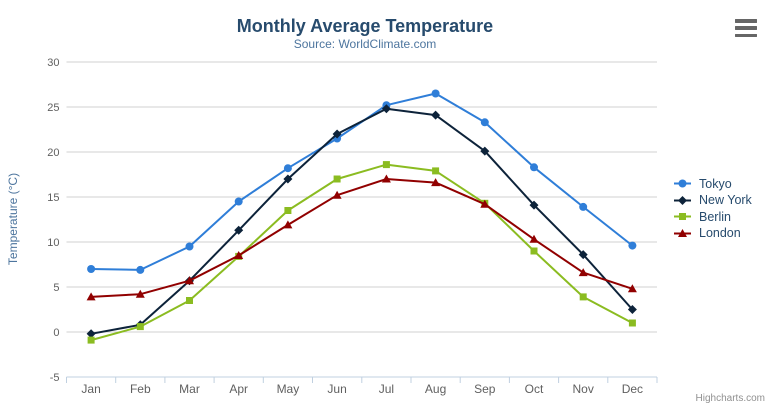 The image size is (769, 416). What do you see at coordinates (53, 63) in the screenshot?
I see `y-tick-label: 30` at bounding box center [53, 63].